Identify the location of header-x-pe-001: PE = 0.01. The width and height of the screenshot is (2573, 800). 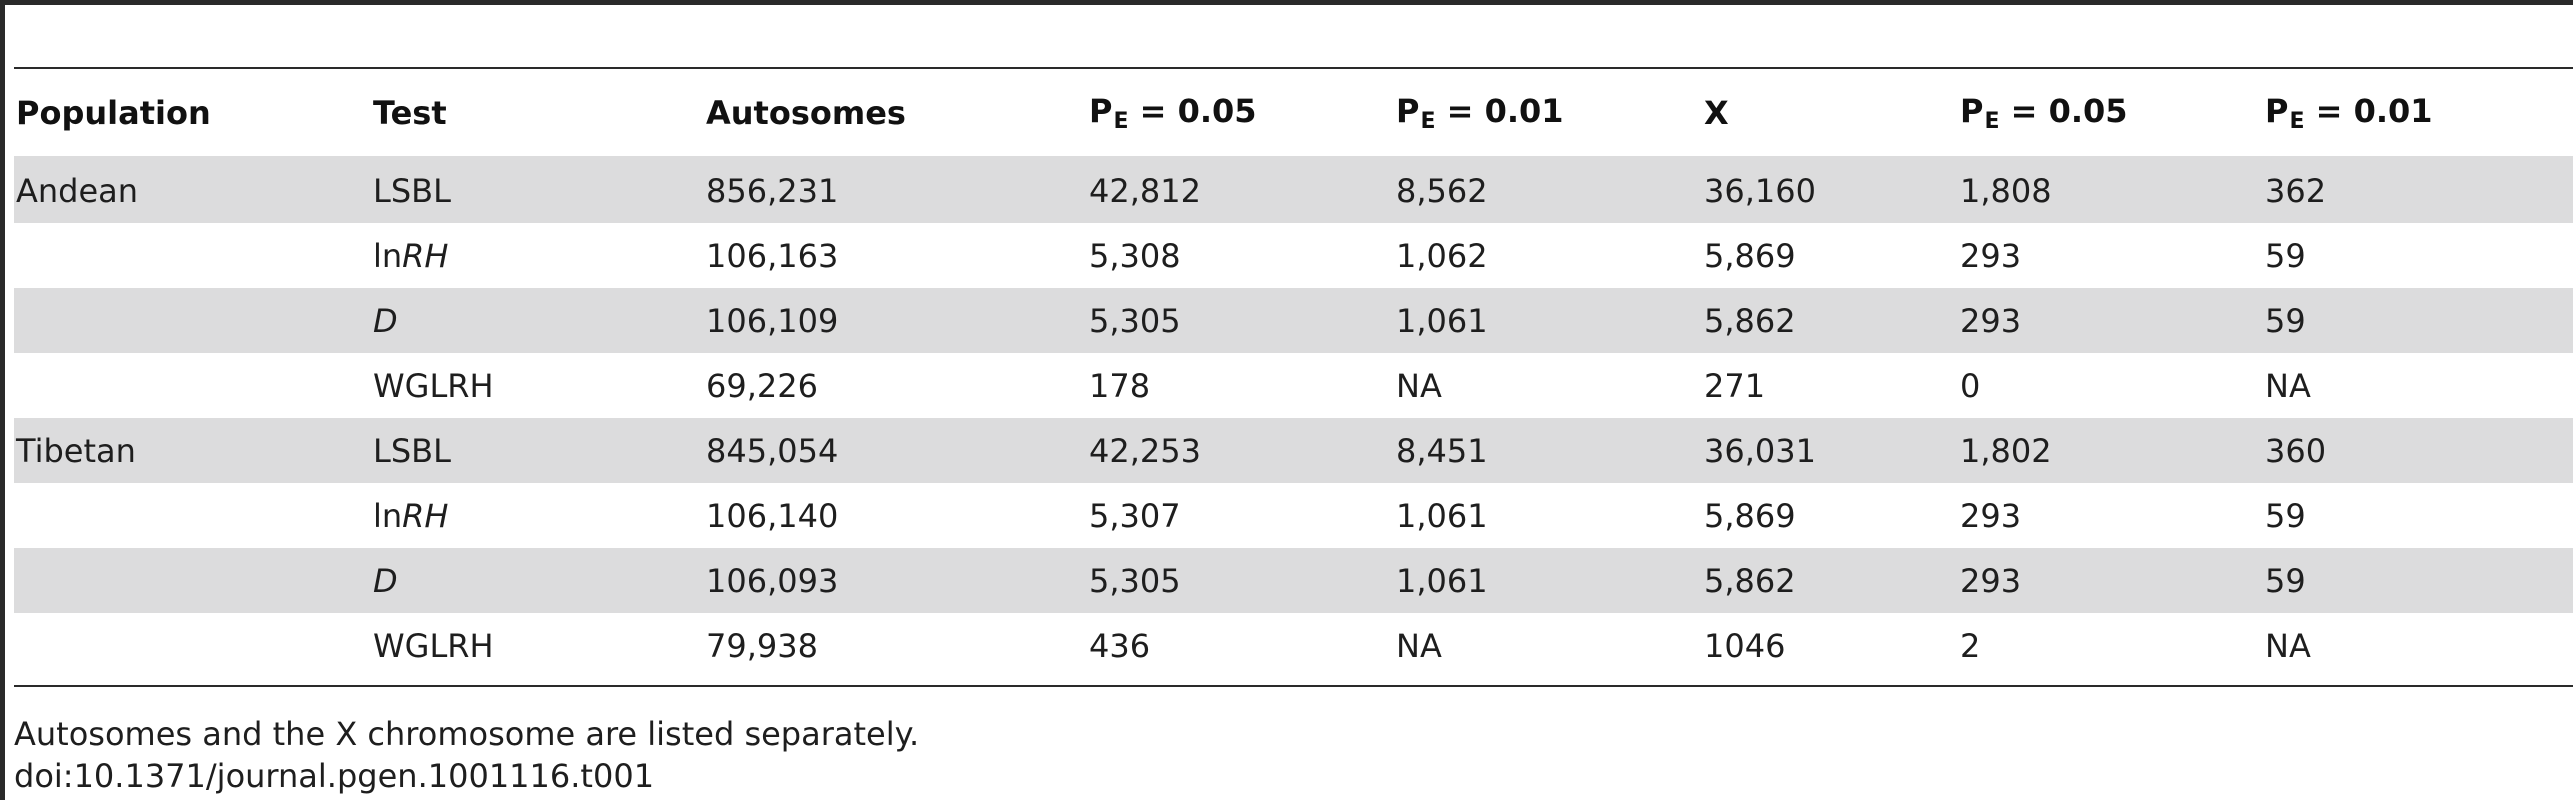
(2349, 112).